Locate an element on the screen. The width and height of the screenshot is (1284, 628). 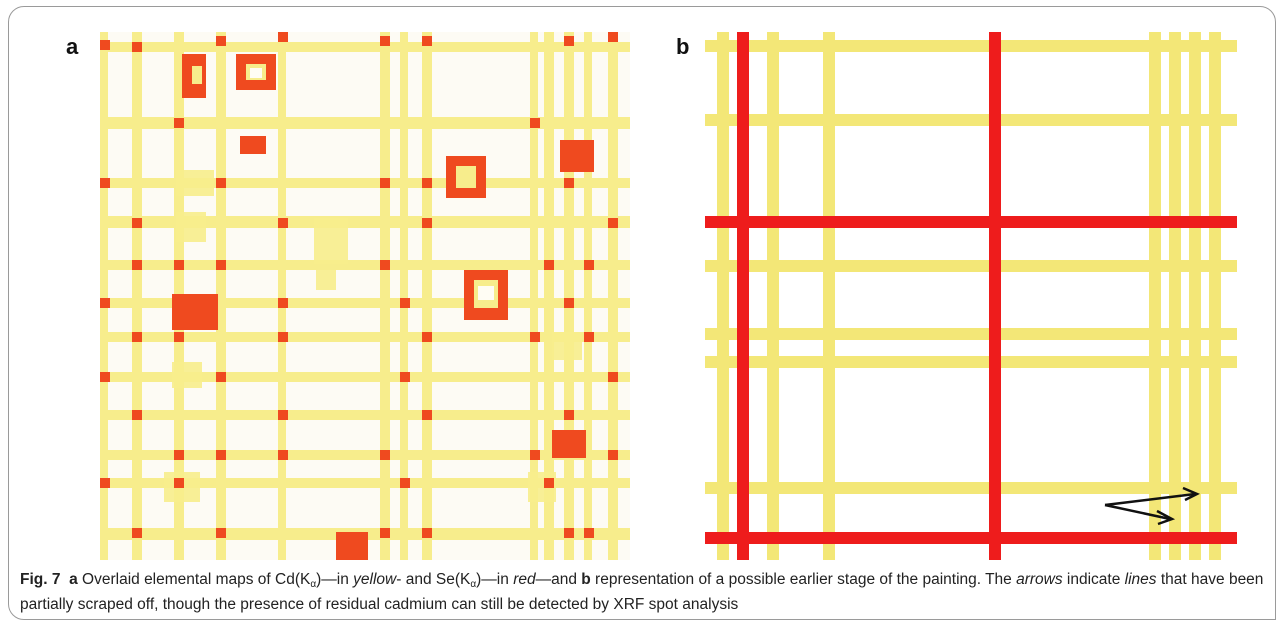
alpha-subscript: α is located at coordinates (313, 584).